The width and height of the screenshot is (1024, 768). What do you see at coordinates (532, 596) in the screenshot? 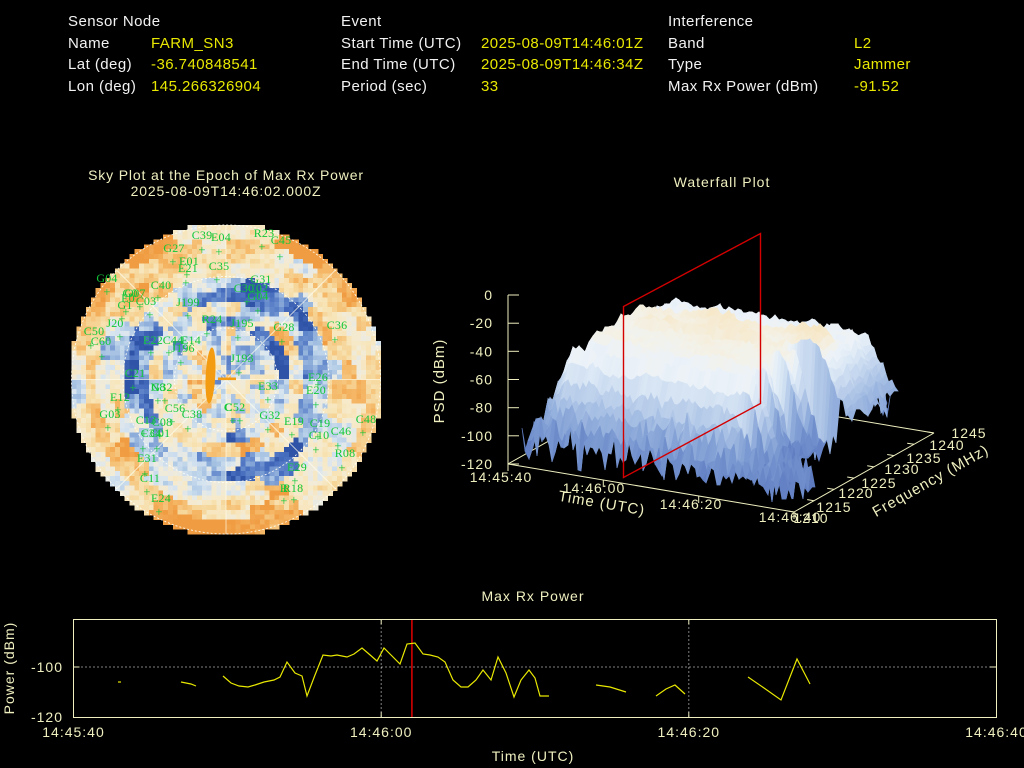
I see `svg-text: Max Rx Power` at bounding box center [532, 596].